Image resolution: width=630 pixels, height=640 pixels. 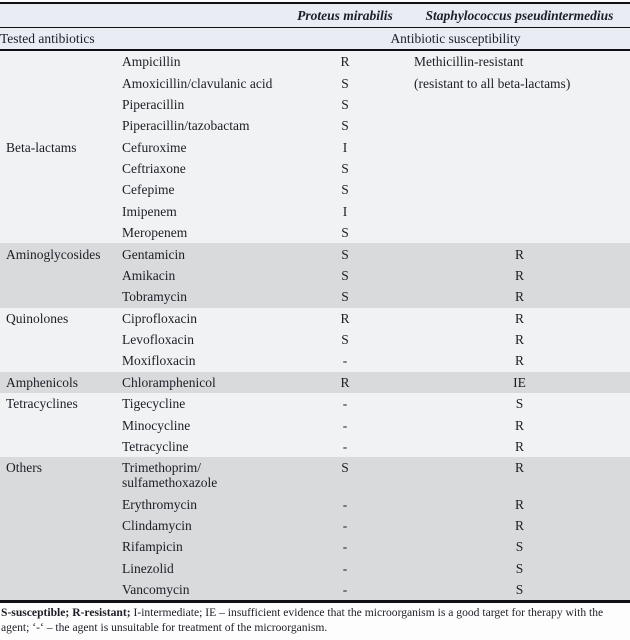 I want to click on table-row: Tetracycline - R, so click(x=315, y=446).